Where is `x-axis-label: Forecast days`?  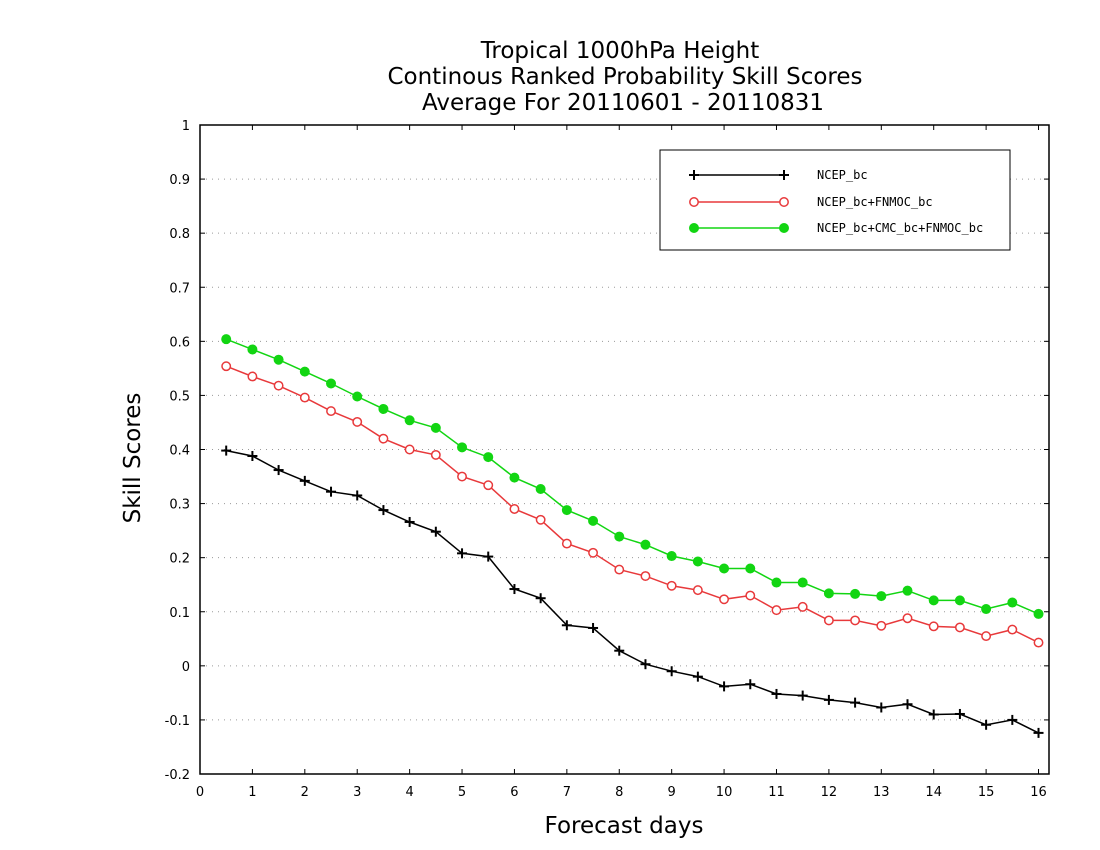 x-axis-label: Forecast days is located at coordinates (624, 826).